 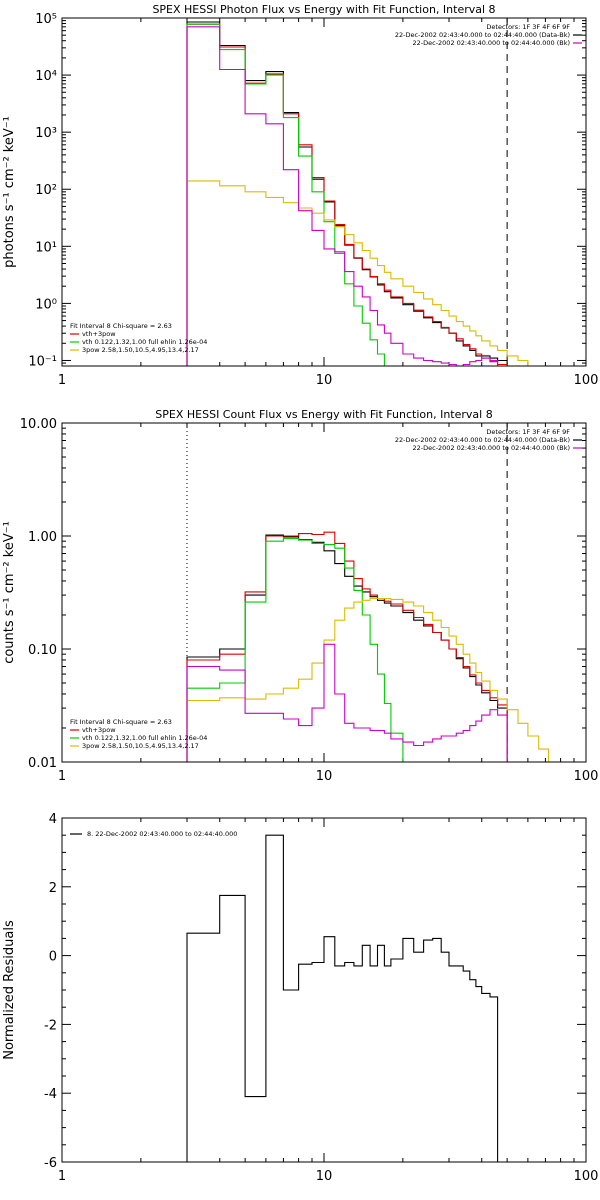 What do you see at coordinates (46, 247) in the screenshot?
I see `y-tick-label: 10¹` at bounding box center [46, 247].